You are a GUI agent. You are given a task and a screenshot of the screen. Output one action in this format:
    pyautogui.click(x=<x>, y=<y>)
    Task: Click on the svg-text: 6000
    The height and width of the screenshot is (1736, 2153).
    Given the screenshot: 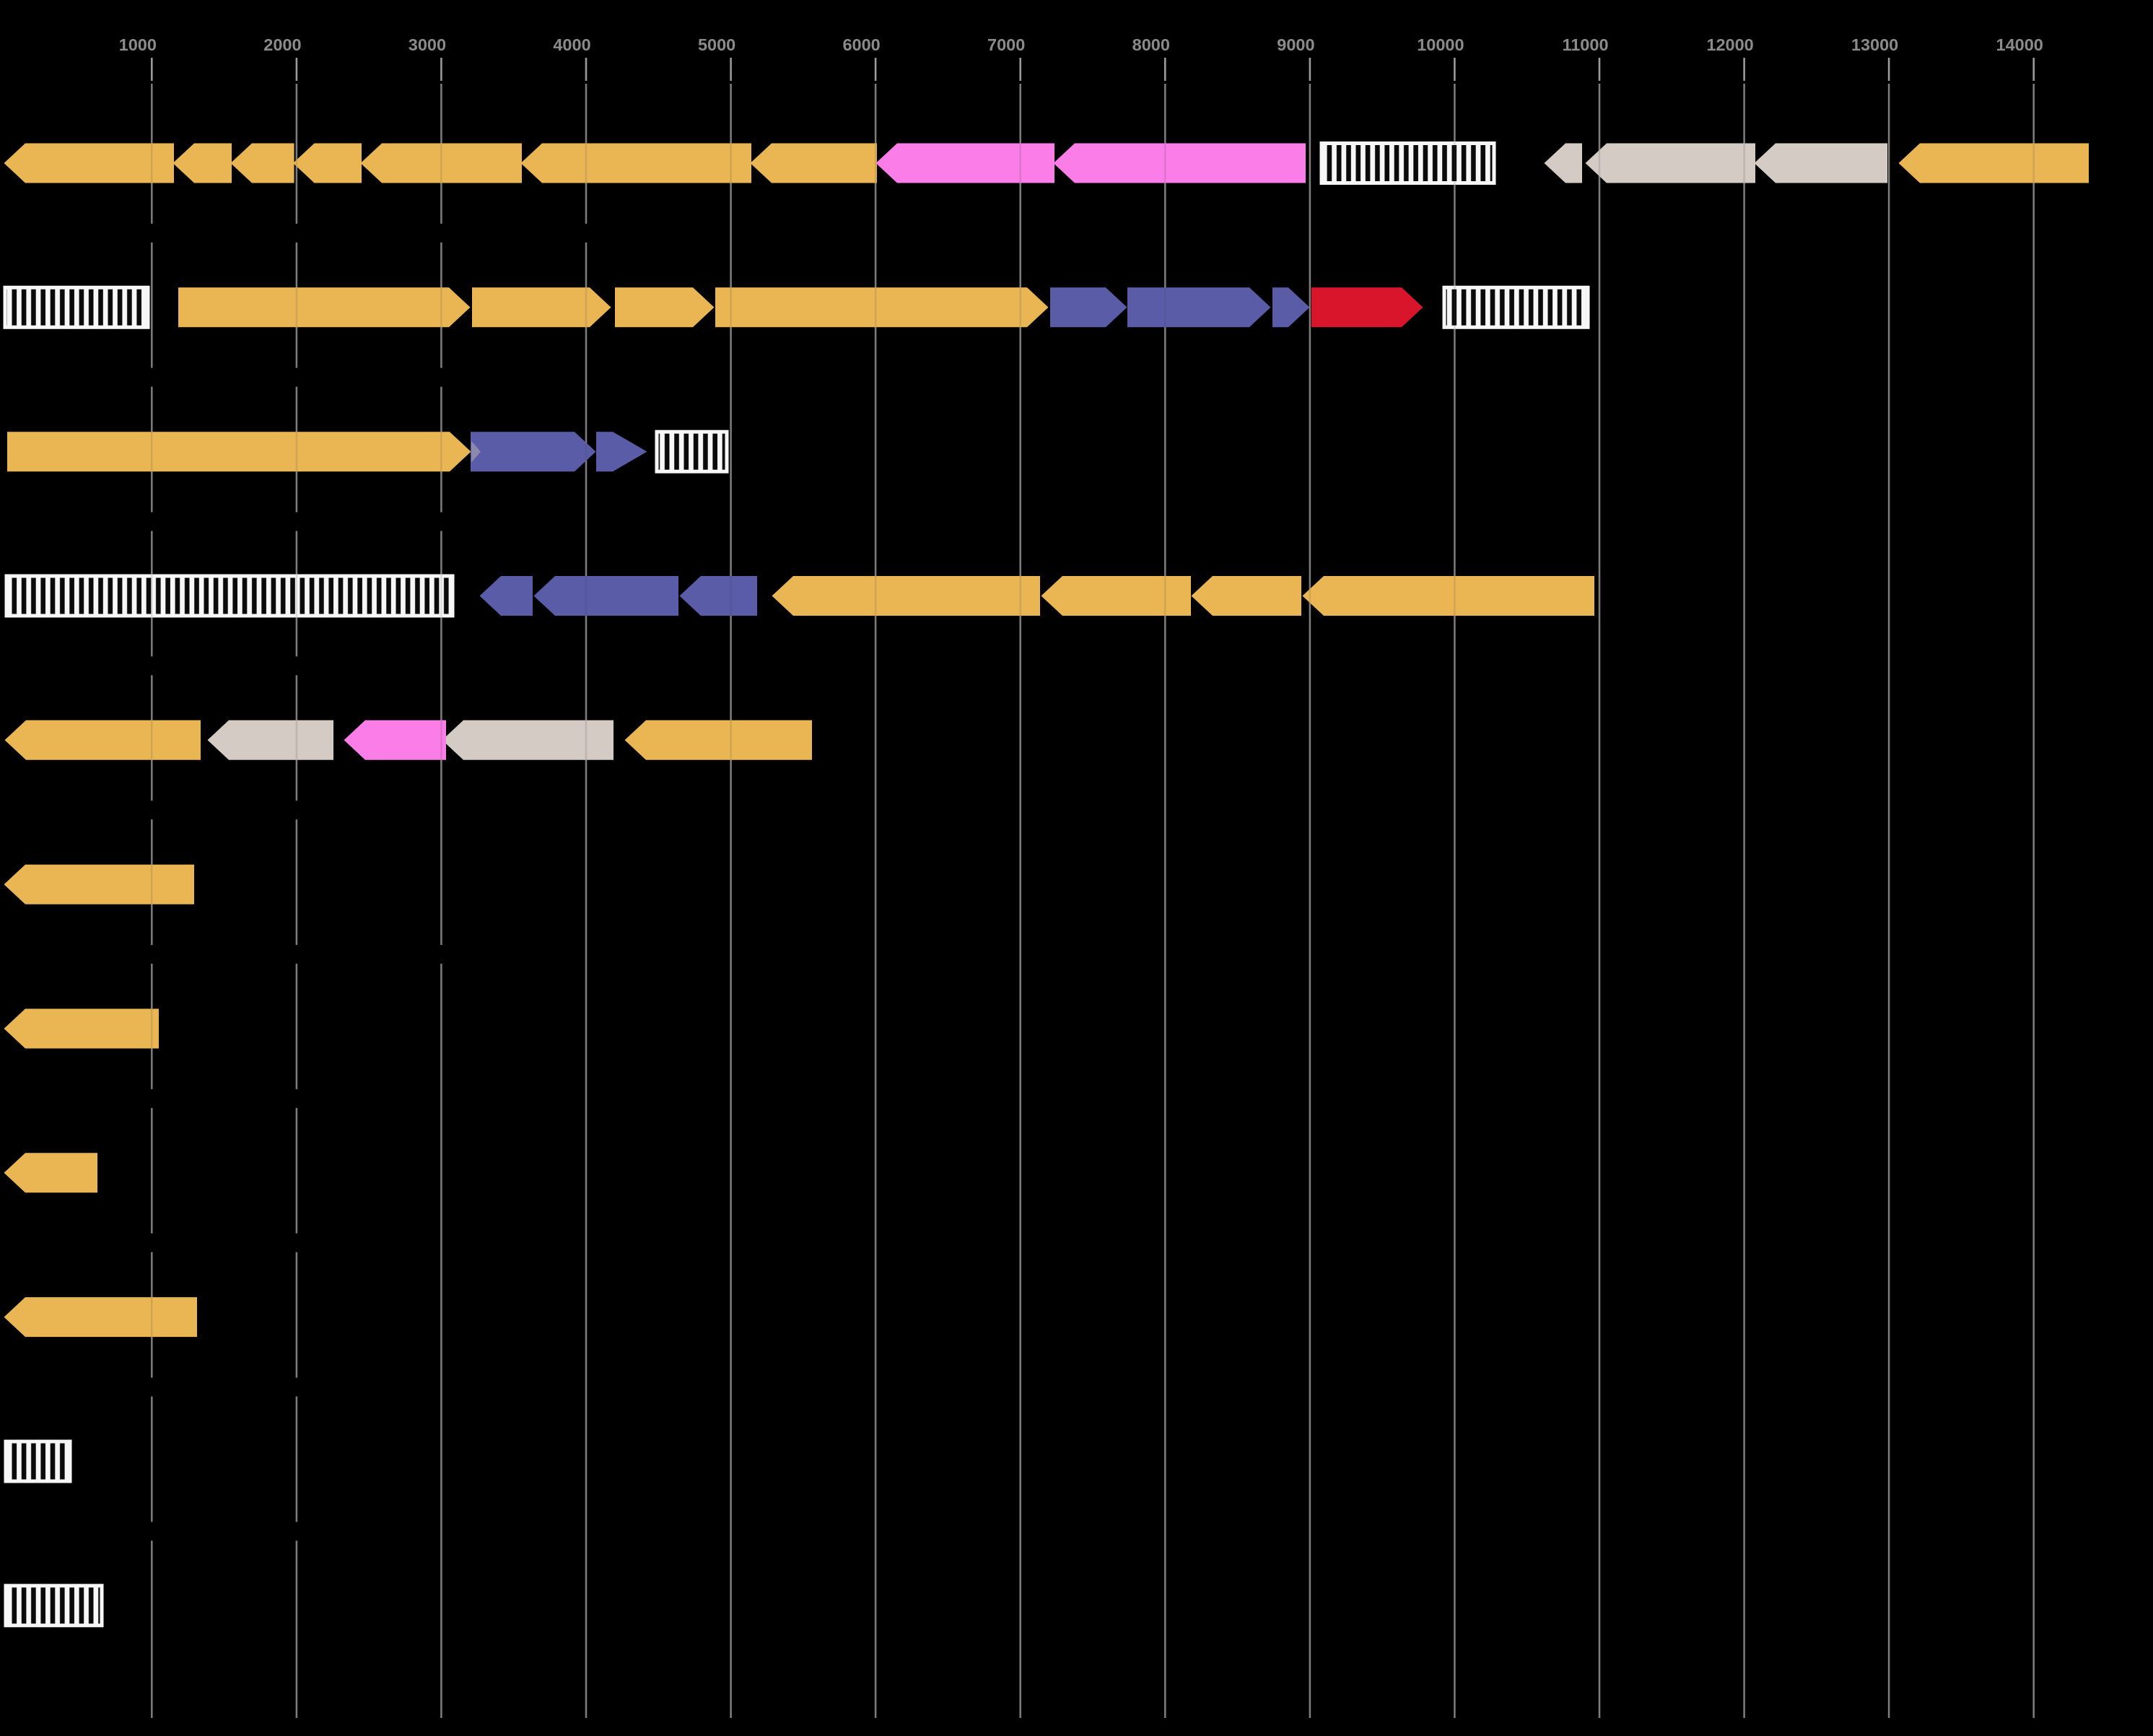 What is the action you would take?
    pyautogui.click(x=861, y=44)
    